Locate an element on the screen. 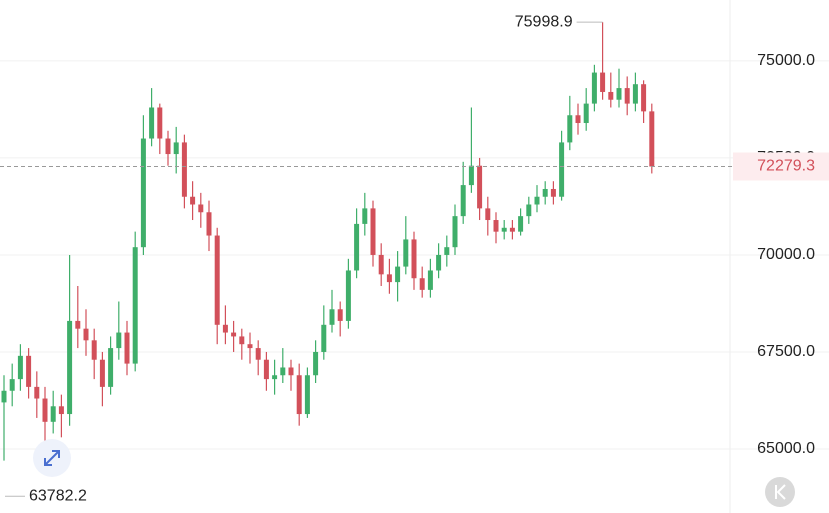  y-tick-label: 70000.0 is located at coordinates (786, 254).